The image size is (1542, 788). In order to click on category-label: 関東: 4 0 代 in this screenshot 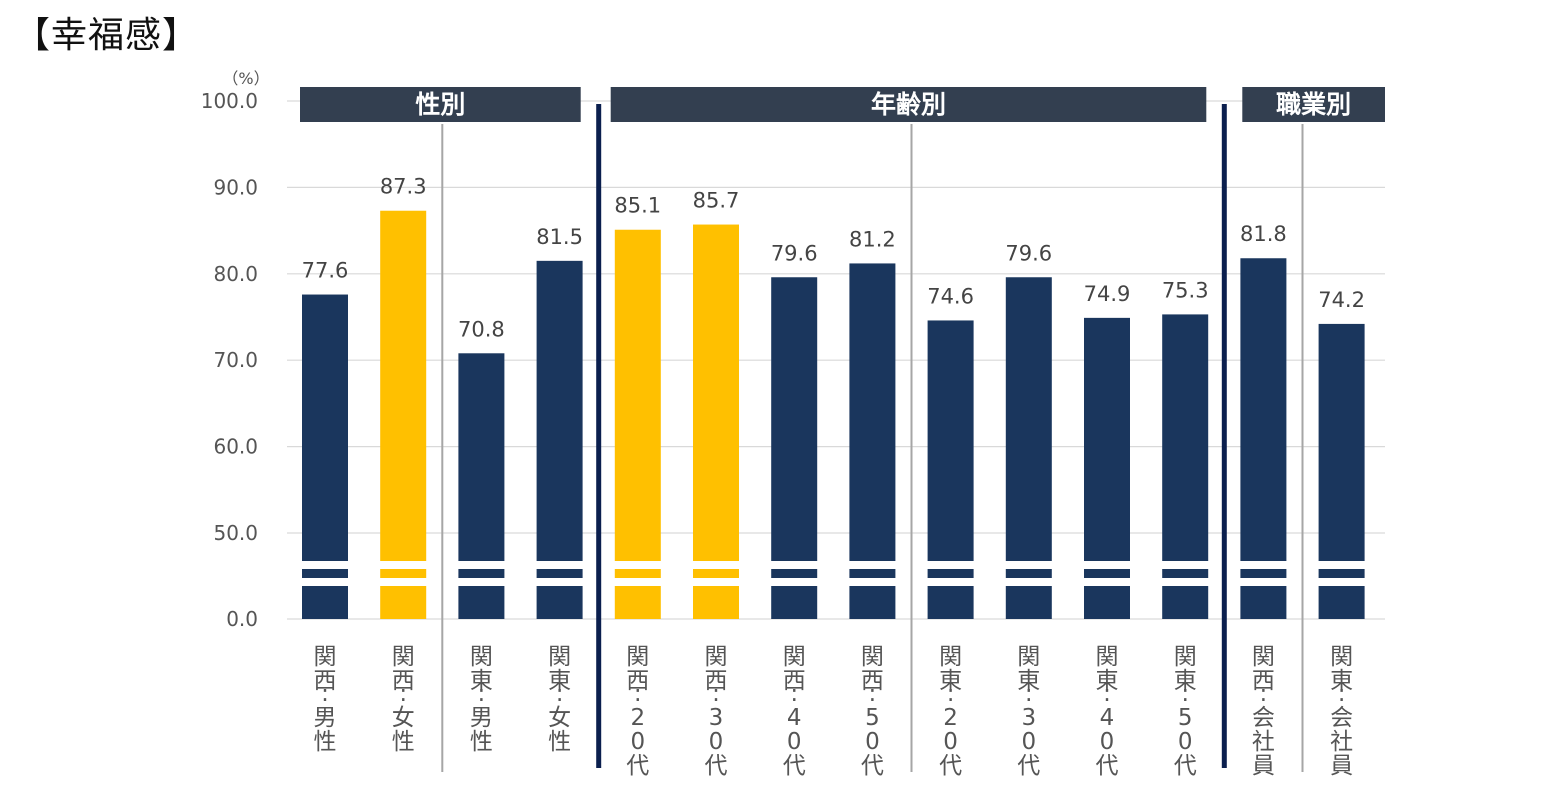, I will do `click(1107, 711)`.